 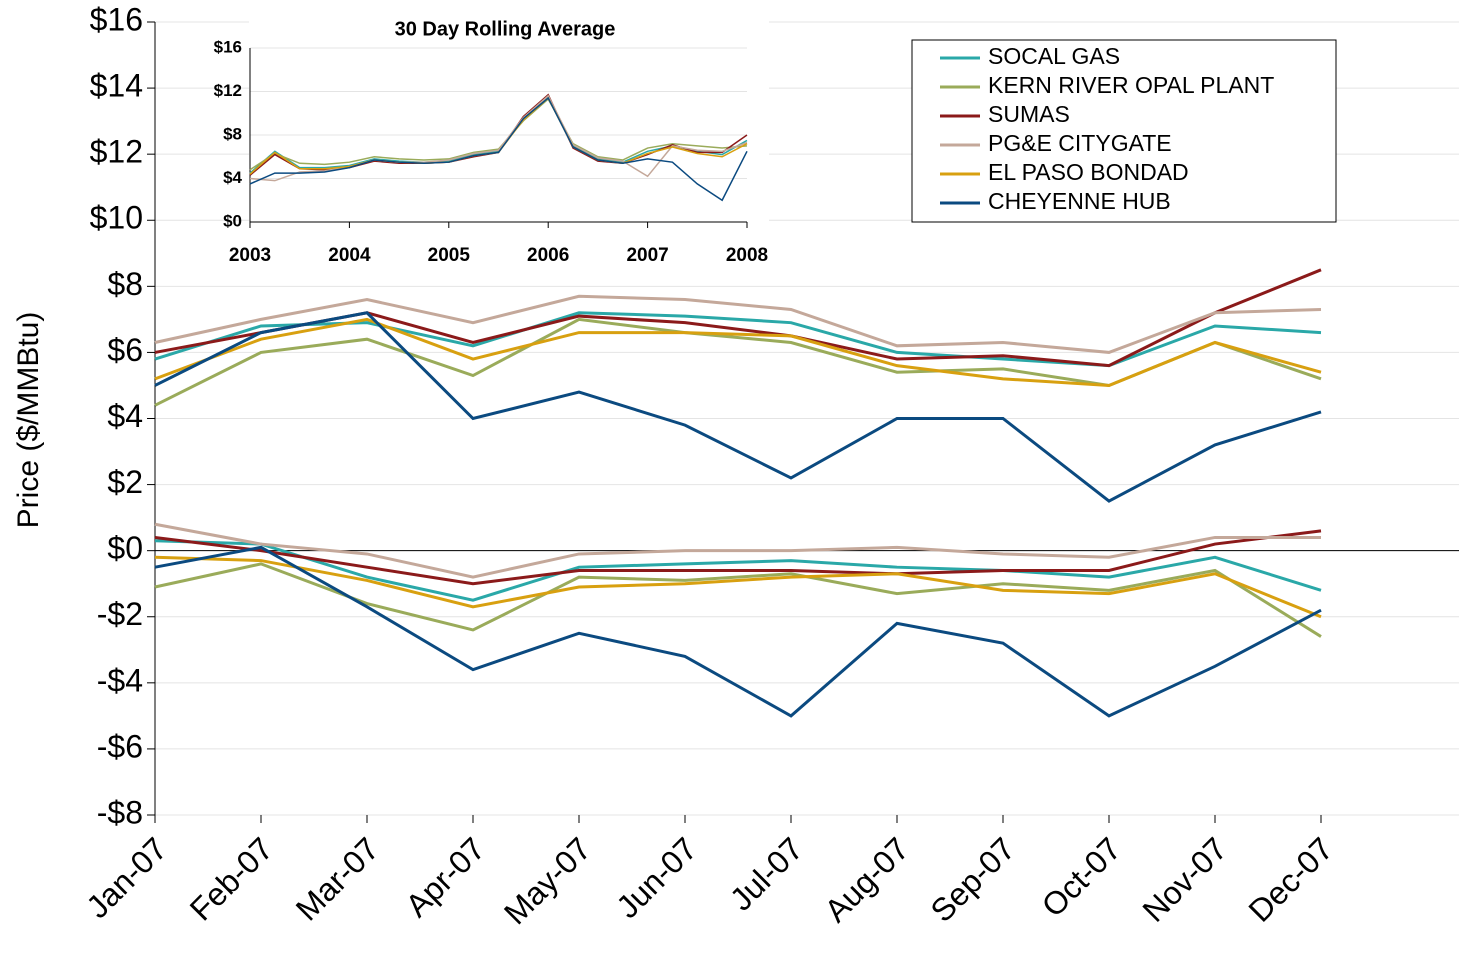 What do you see at coordinates (647, 255) in the screenshot?
I see `inset-x-tick-label: 2007` at bounding box center [647, 255].